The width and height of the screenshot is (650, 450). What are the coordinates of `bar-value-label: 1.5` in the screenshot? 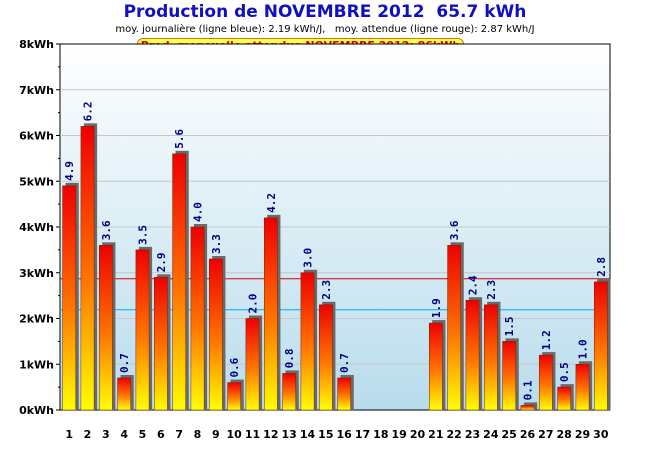 It's located at (509, 327).